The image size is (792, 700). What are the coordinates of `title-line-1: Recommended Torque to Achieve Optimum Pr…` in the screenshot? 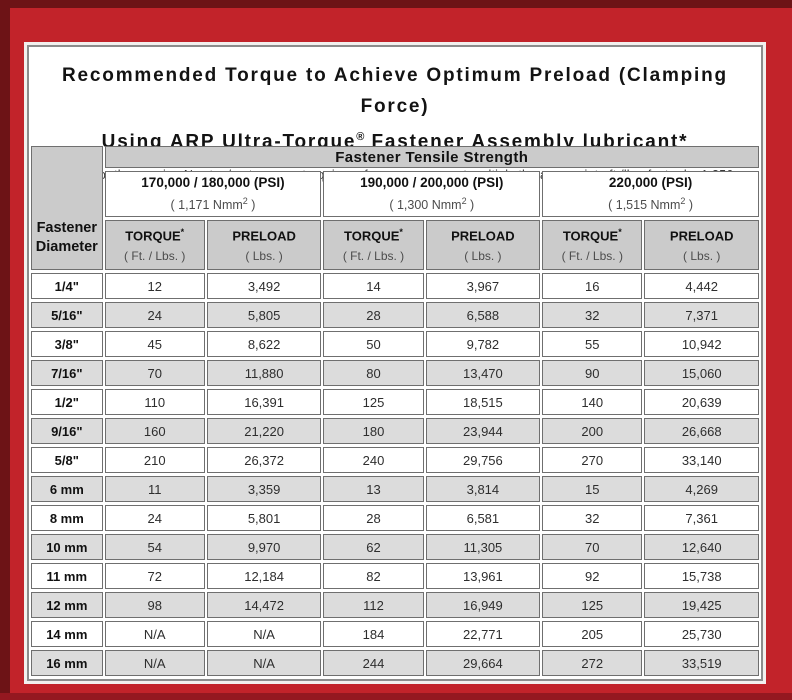 It's located at (395, 91).